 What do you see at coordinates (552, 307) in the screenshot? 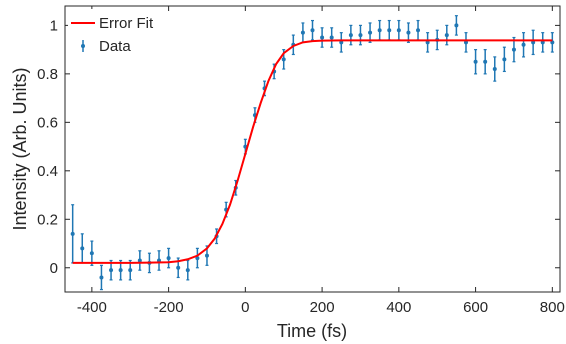
I see `x-tick-label: 800` at bounding box center [552, 307].